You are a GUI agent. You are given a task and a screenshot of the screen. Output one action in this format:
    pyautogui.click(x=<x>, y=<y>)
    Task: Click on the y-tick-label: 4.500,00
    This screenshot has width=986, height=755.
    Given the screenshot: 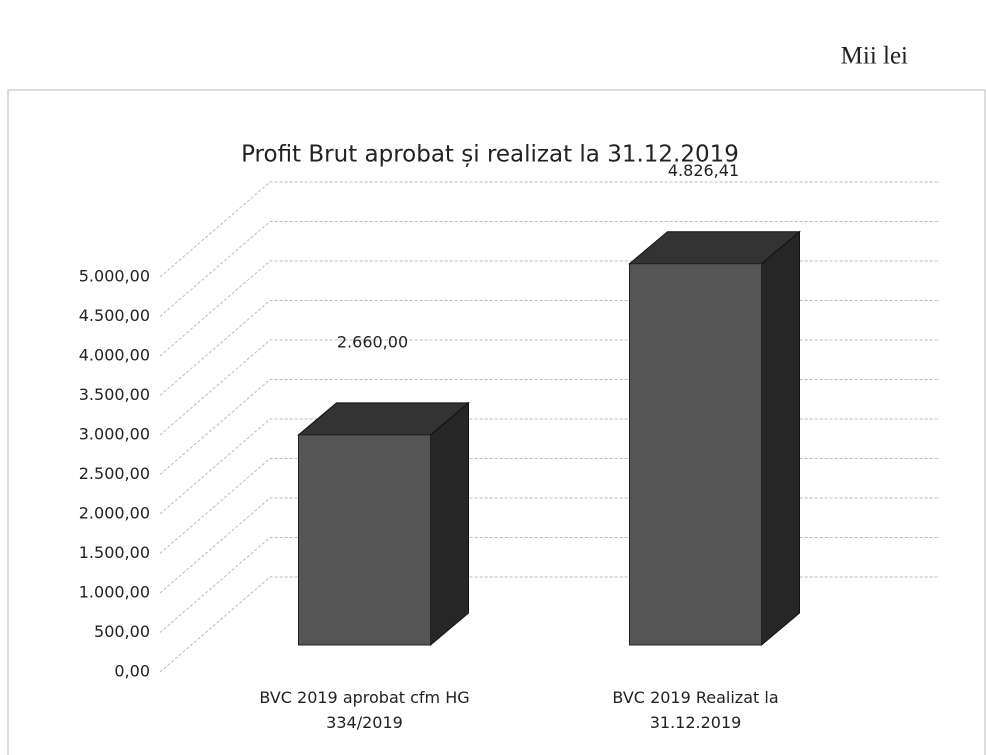 What is the action you would take?
    pyautogui.click(x=114, y=315)
    